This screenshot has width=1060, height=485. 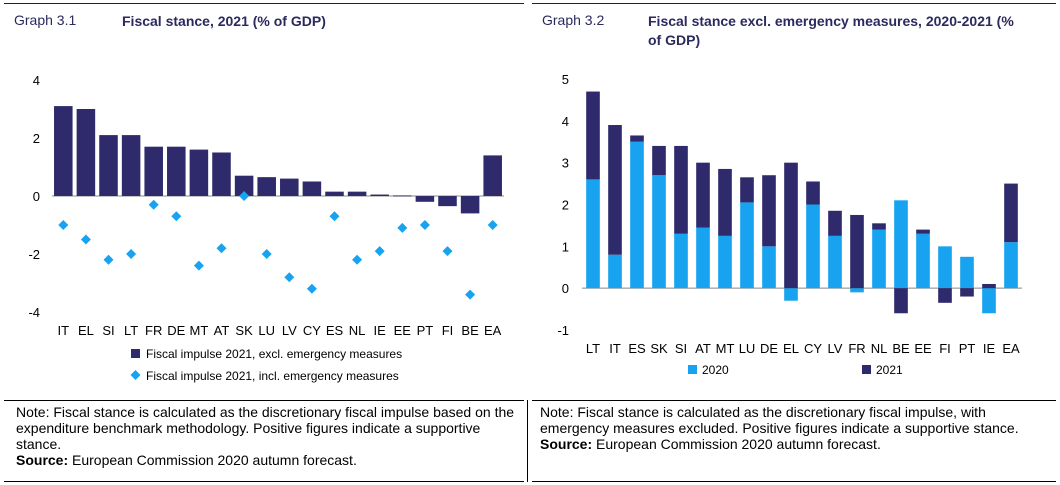 What do you see at coordinates (725, 202) in the screenshot?
I see `bar-2021-MT` at bounding box center [725, 202].